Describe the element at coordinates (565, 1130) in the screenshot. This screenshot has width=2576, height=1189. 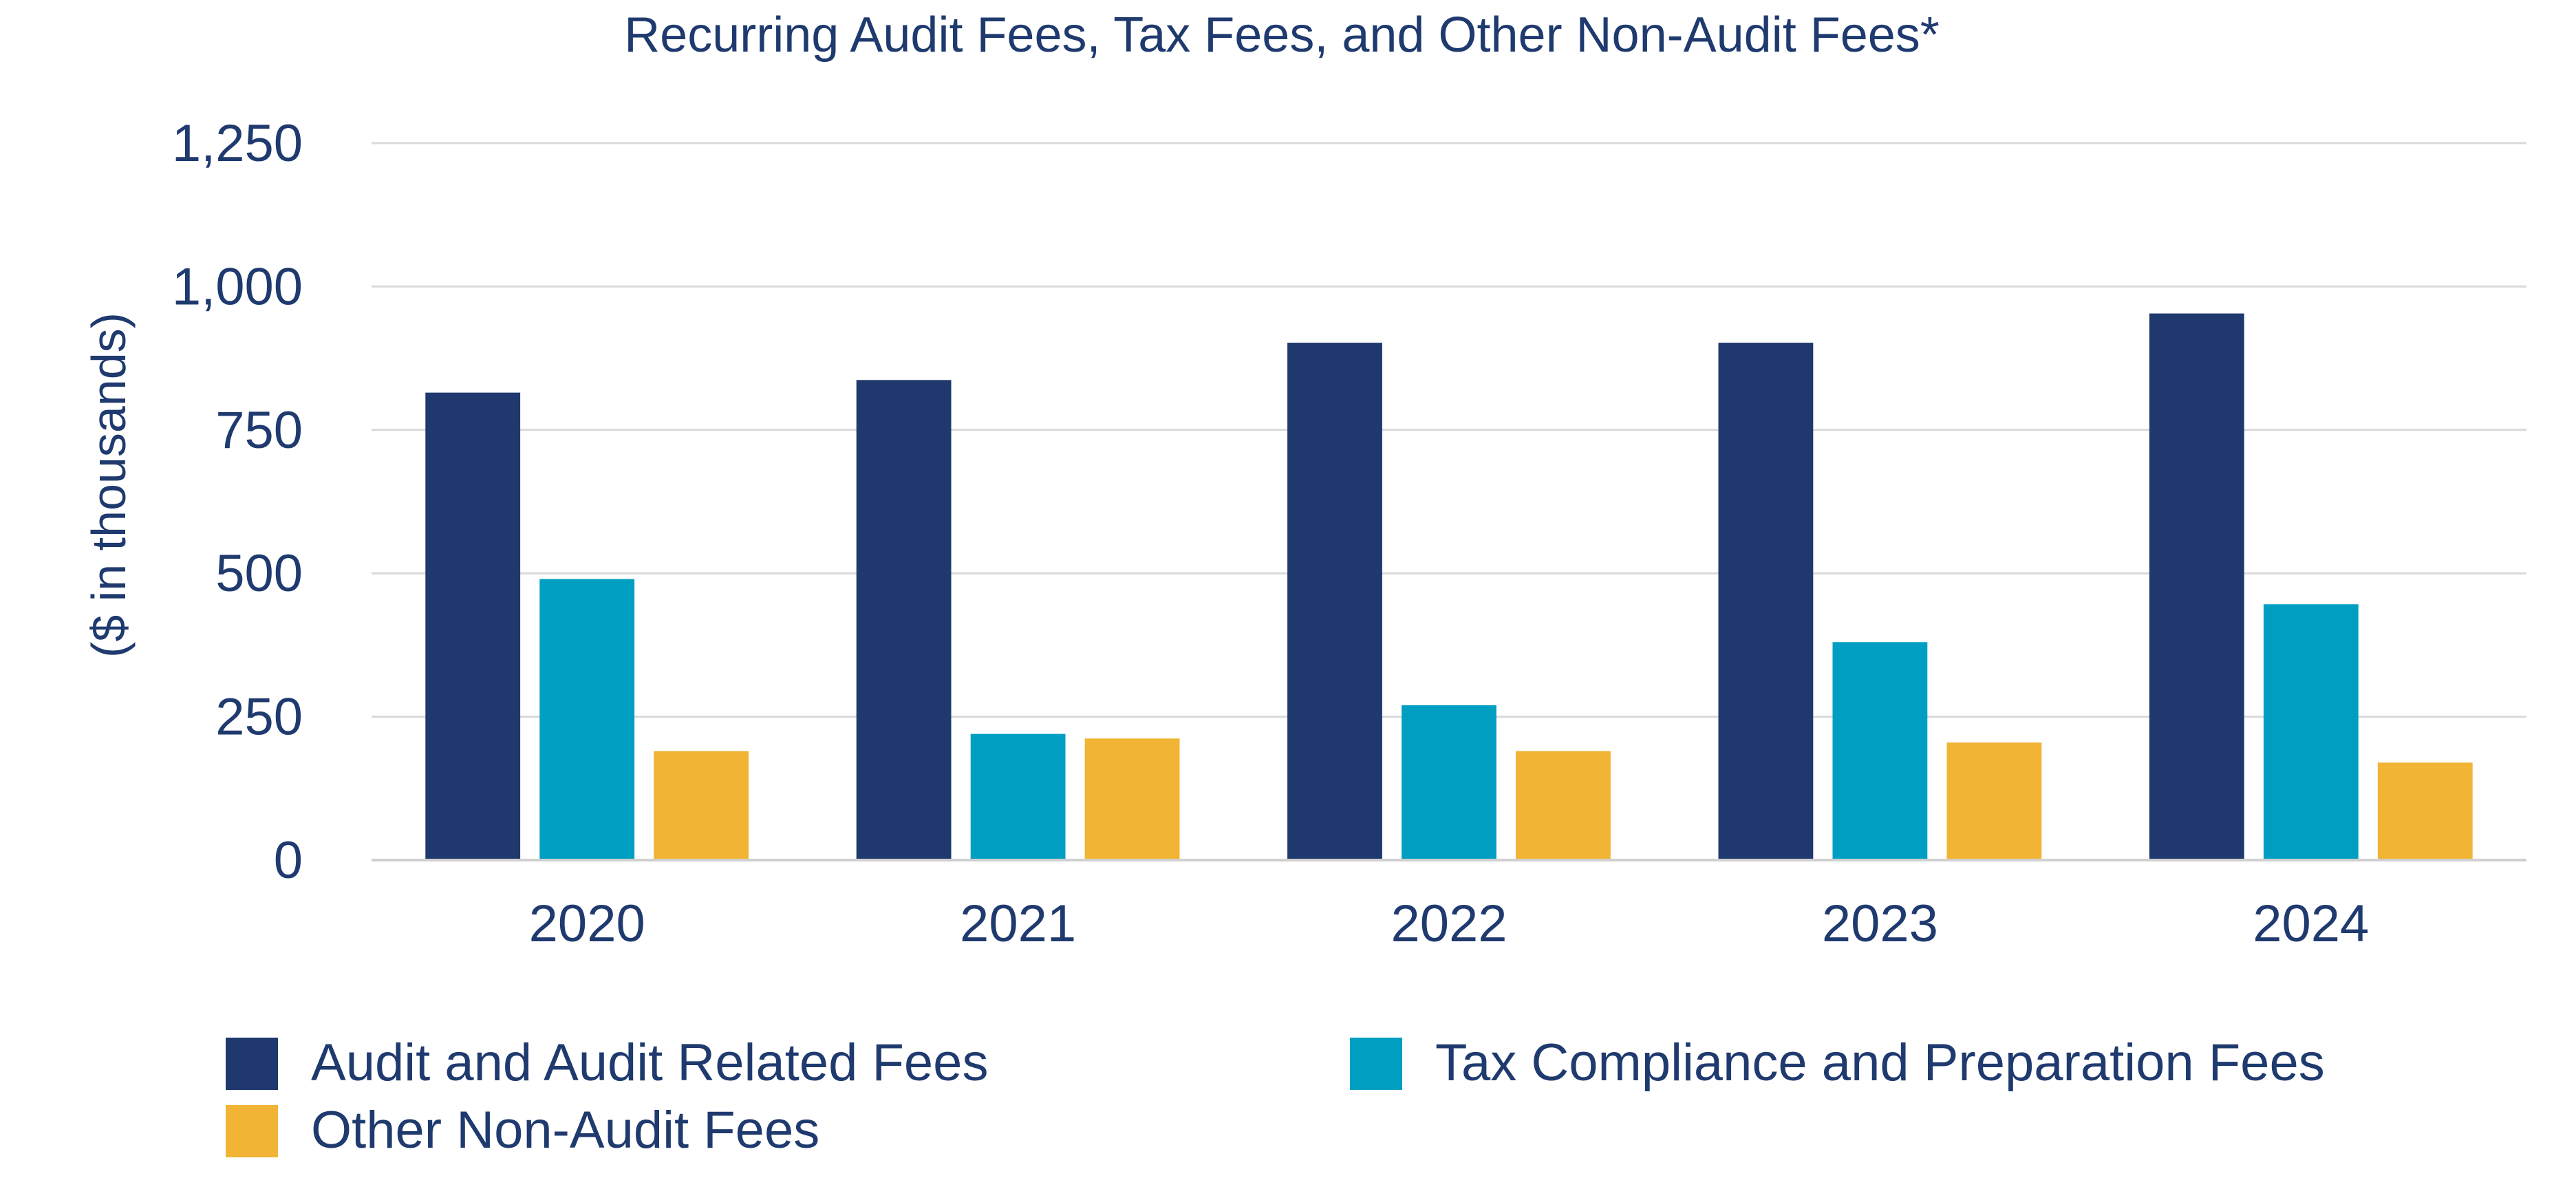
I see `legend-label: Other Non-Audit Fees` at that location.